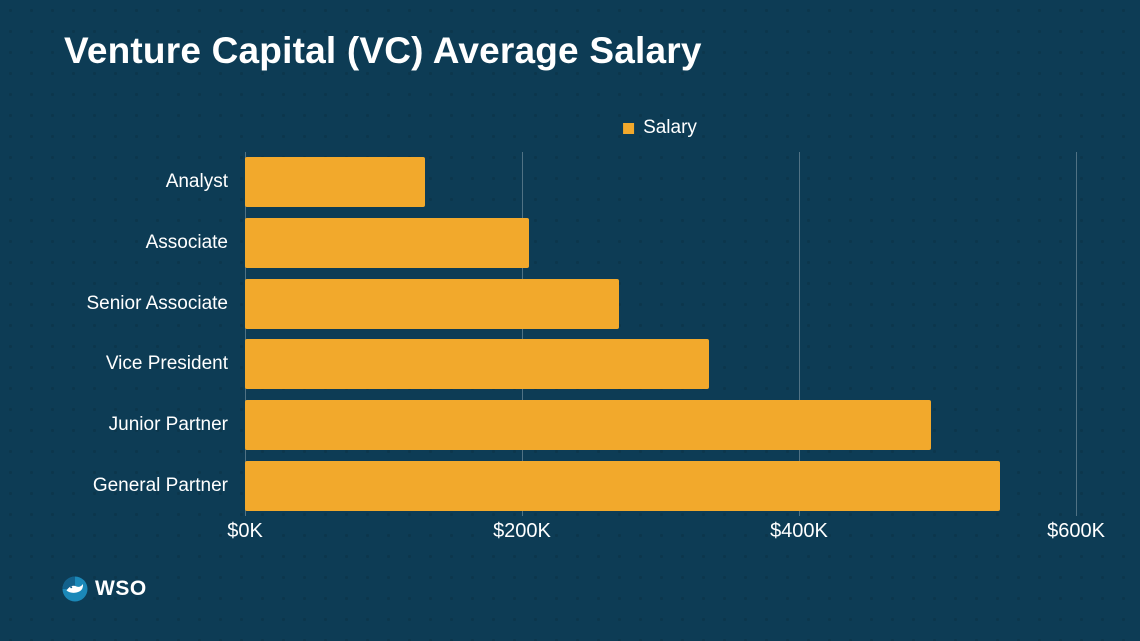 This screenshot has height=641, width=1140. Describe the element at coordinates (799, 531) in the screenshot. I see `x-tick-label: $400K` at that location.